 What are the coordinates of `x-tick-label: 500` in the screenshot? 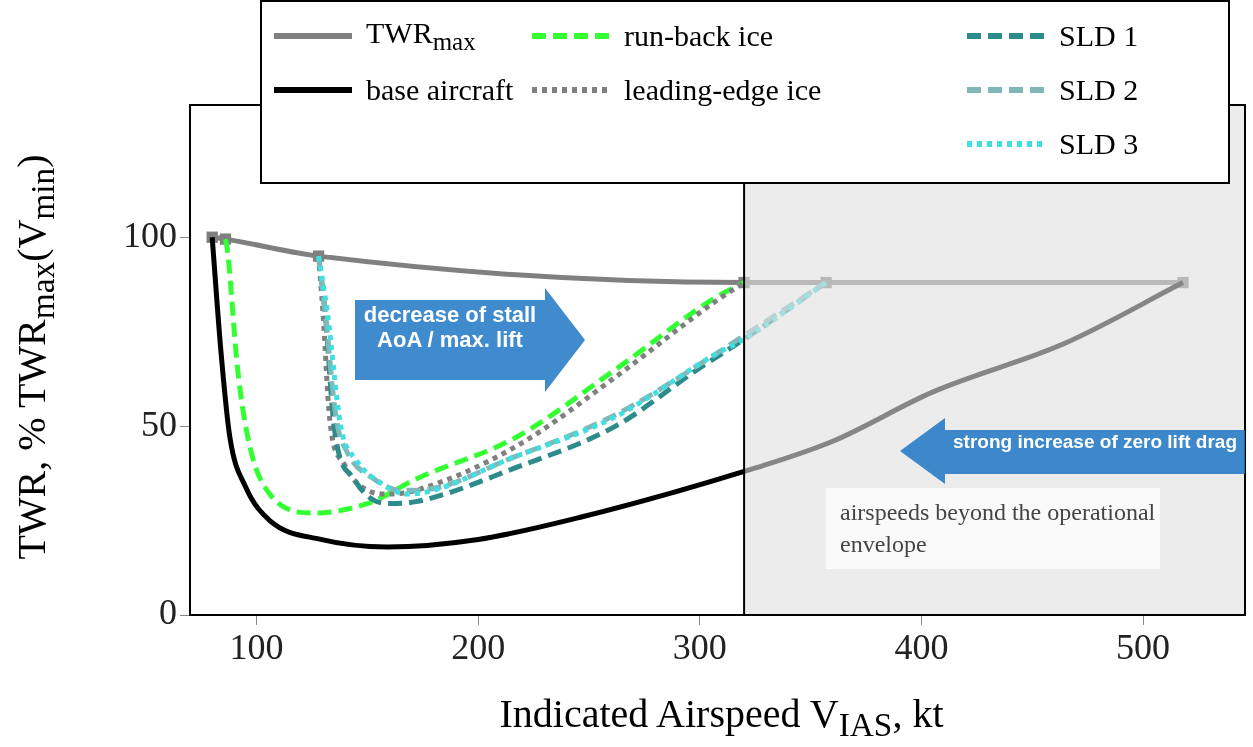 It's located at (1143, 647).